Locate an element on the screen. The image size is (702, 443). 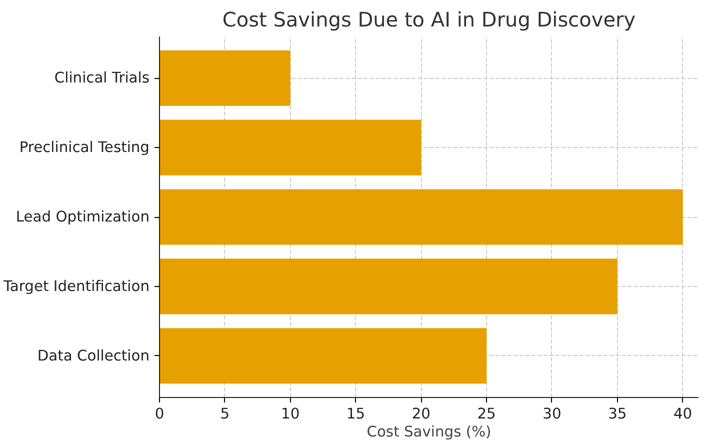
y-tick-label: Data Collection is located at coordinates (93, 355).